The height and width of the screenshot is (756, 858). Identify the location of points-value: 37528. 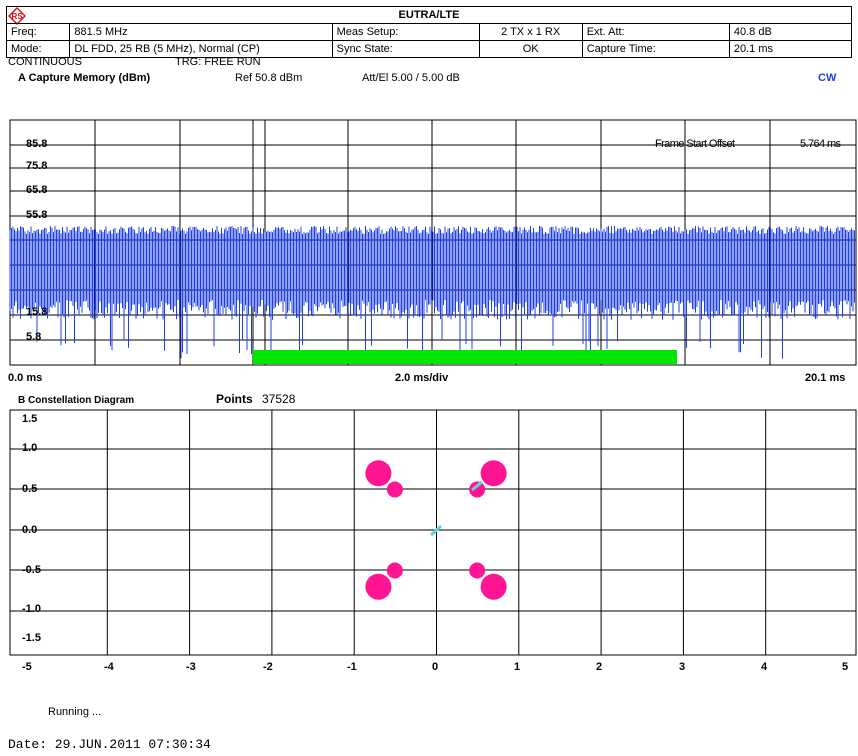
(279, 399).